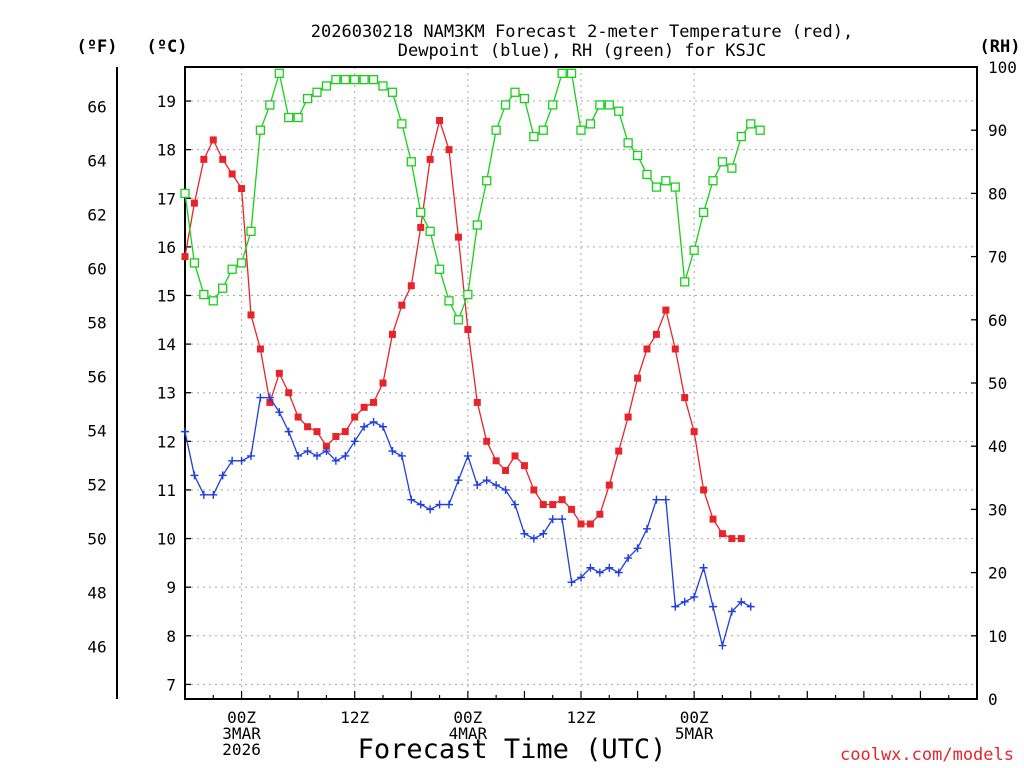 The width and height of the screenshot is (1024, 768). What do you see at coordinates (354, 717) in the screenshot?
I see `x-tick-label: 12Z` at bounding box center [354, 717].